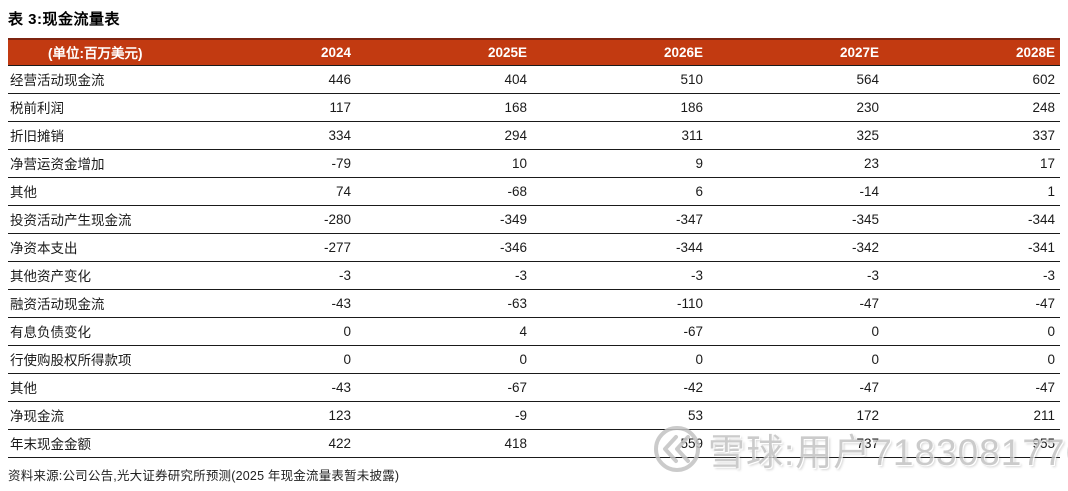 This screenshot has height=491, width=1068. I want to click on cell-value: 9, so click(620, 163).